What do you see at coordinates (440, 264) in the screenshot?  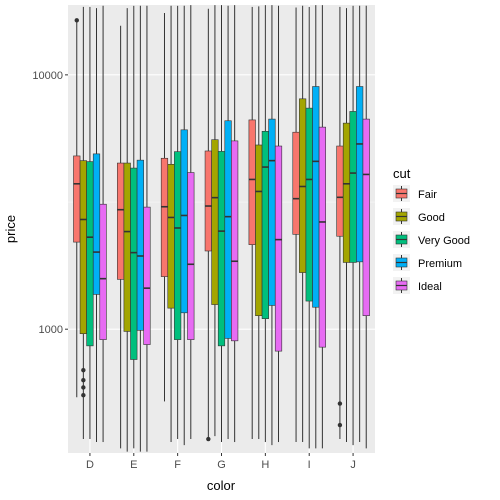 I see `legend-label: Premium` at bounding box center [440, 264].